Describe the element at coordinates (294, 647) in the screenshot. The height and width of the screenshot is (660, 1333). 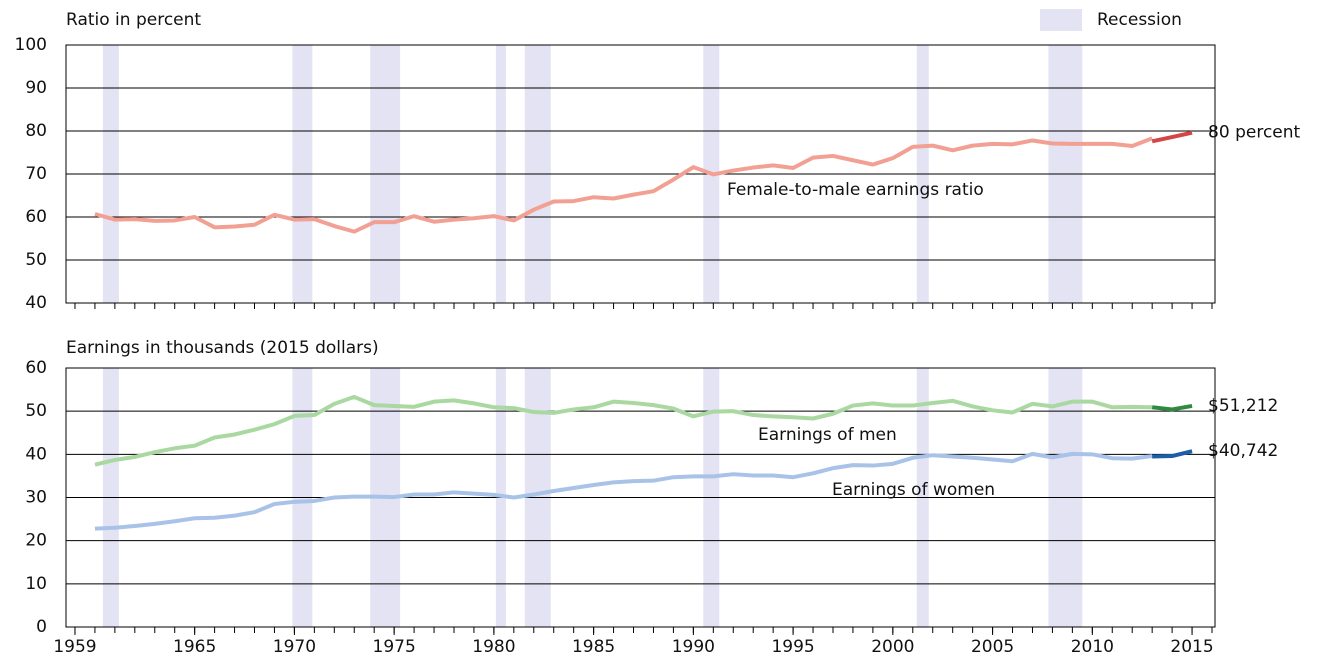
I see `x-tick-label: 1970` at that location.